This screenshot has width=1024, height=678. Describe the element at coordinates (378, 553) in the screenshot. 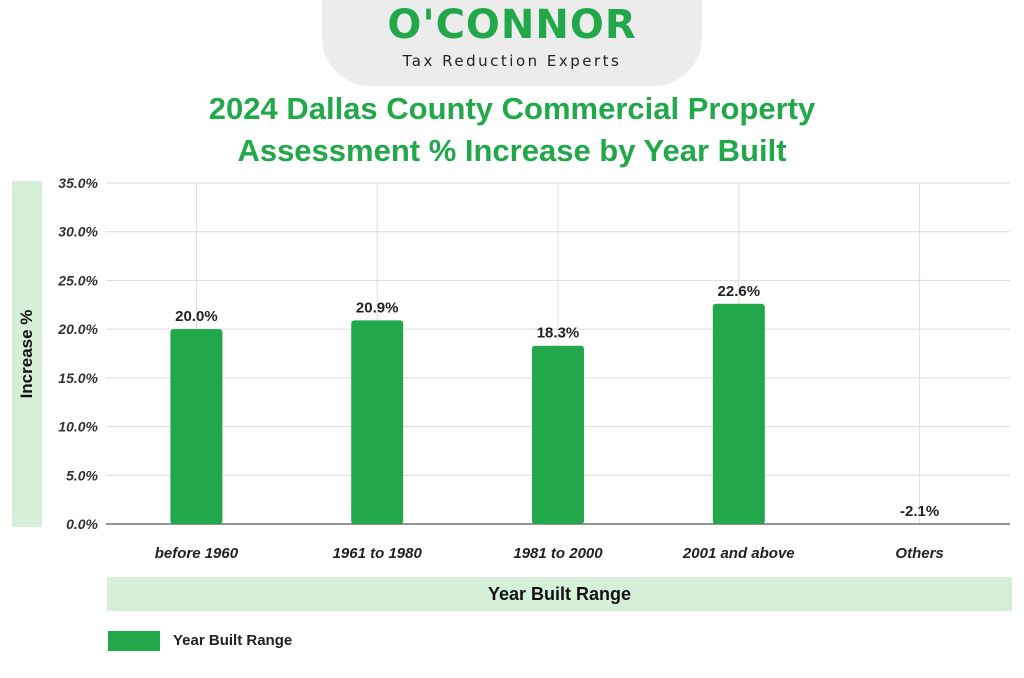

I see `x-tick-label: 1961 to 1980` at that location.